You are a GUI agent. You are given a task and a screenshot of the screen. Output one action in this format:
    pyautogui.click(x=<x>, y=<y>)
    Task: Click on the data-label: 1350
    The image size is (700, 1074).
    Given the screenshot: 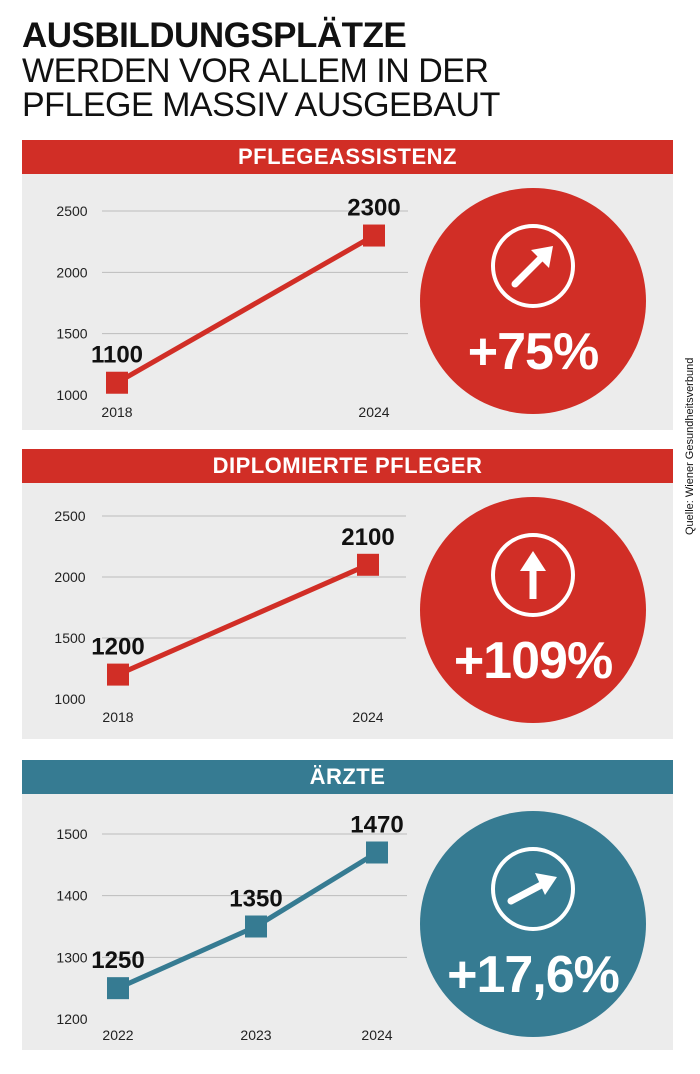 What is the action you would take?
    pyautogui.click(x=255, y=899)
    